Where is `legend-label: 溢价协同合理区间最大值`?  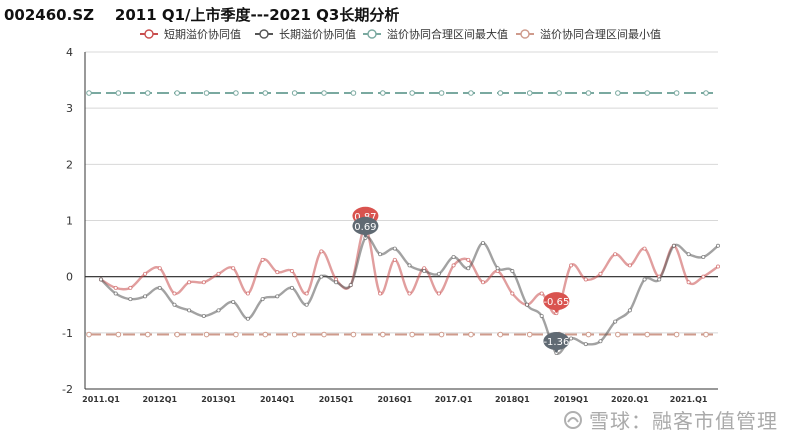
legend-label: 溢价协同合理区间最大值 is located at coordinates (447, 34).